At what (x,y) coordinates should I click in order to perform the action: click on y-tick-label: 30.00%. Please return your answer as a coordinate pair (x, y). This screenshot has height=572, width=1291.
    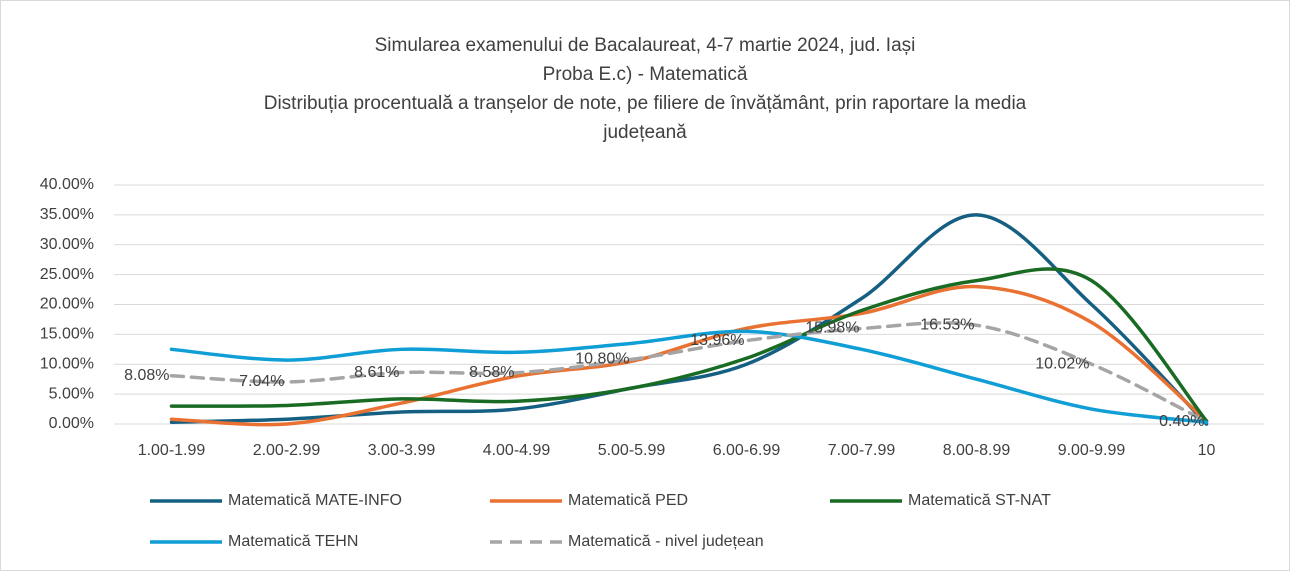
    Looking at the image, I should click on (67, 244).